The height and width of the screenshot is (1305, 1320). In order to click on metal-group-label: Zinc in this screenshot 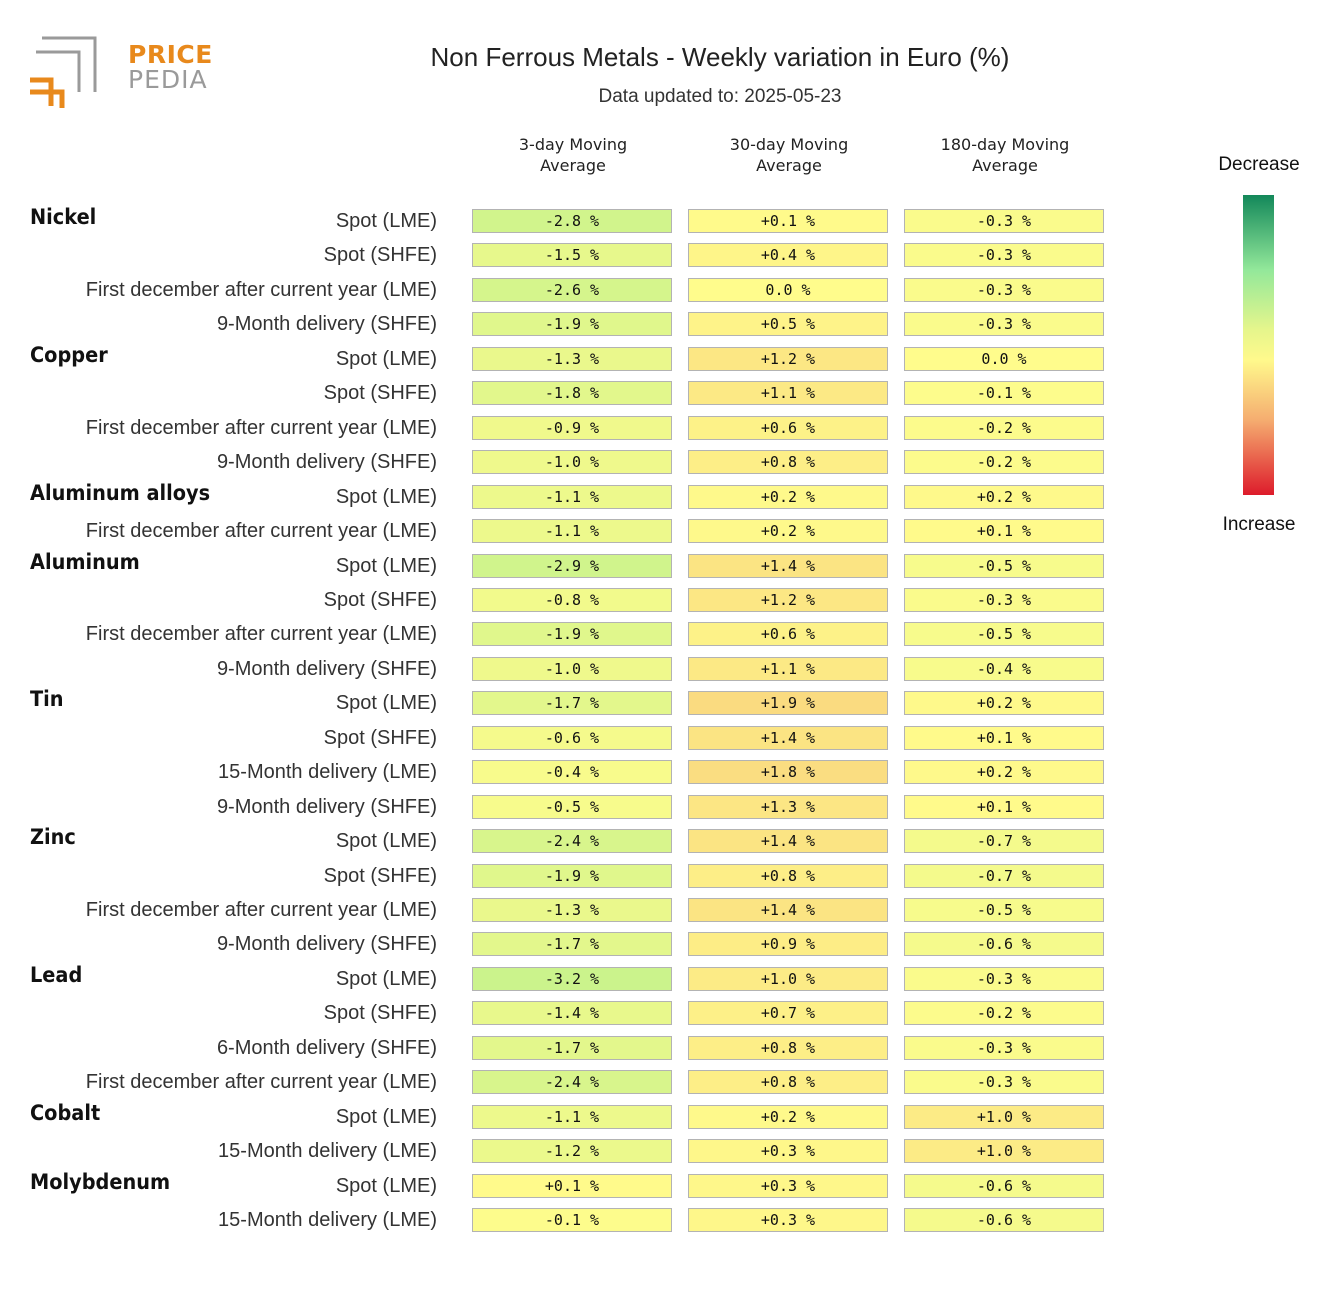, I will do `click(53, 837)`.